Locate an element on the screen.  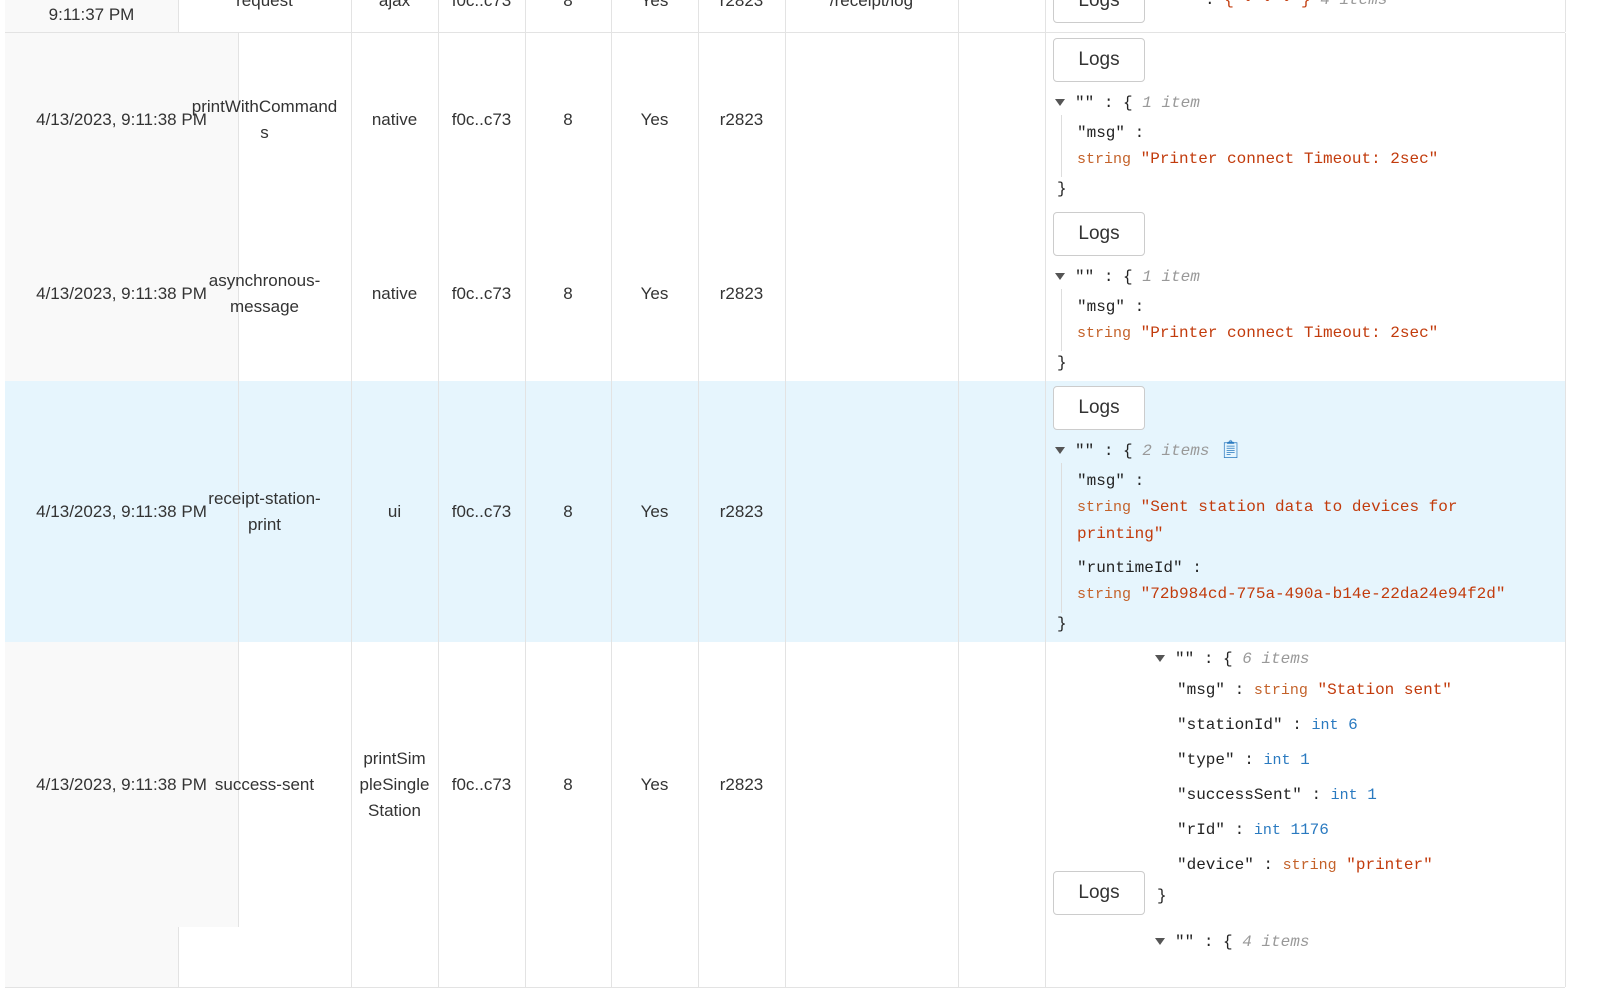
collapsed-object: { • • • } is located at coordinates (1267, 4).